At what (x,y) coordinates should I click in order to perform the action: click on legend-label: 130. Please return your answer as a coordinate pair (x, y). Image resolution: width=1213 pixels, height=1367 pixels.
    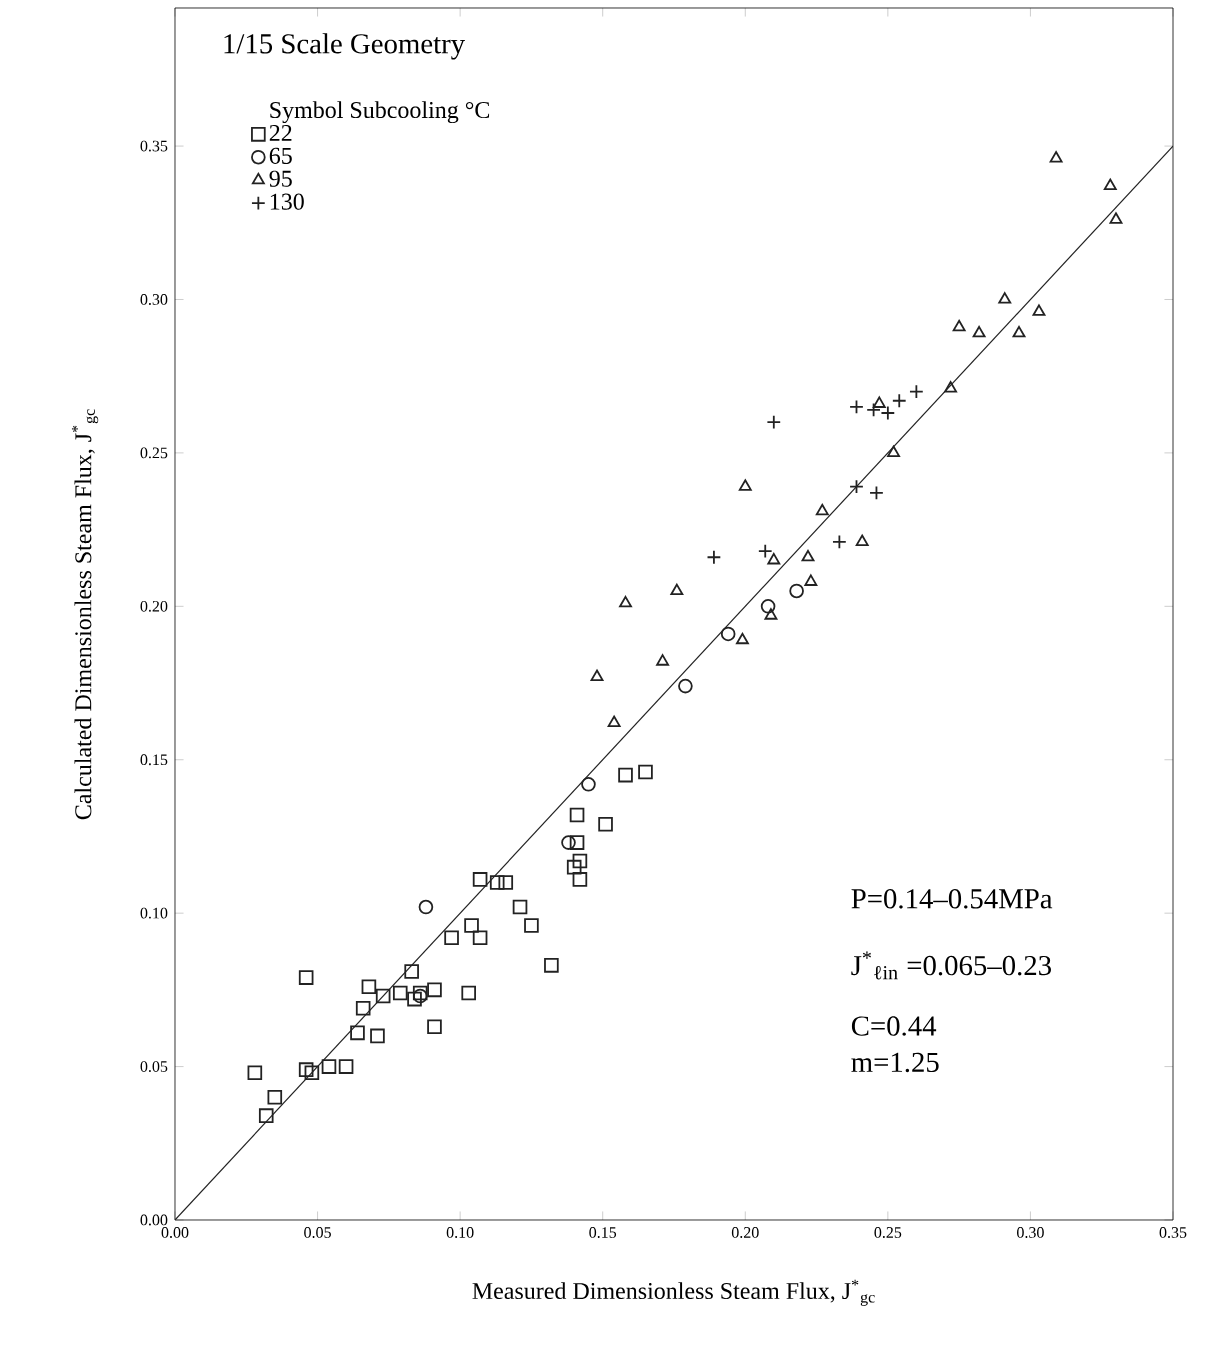
    Looking at the image, I should click on (287, 201).